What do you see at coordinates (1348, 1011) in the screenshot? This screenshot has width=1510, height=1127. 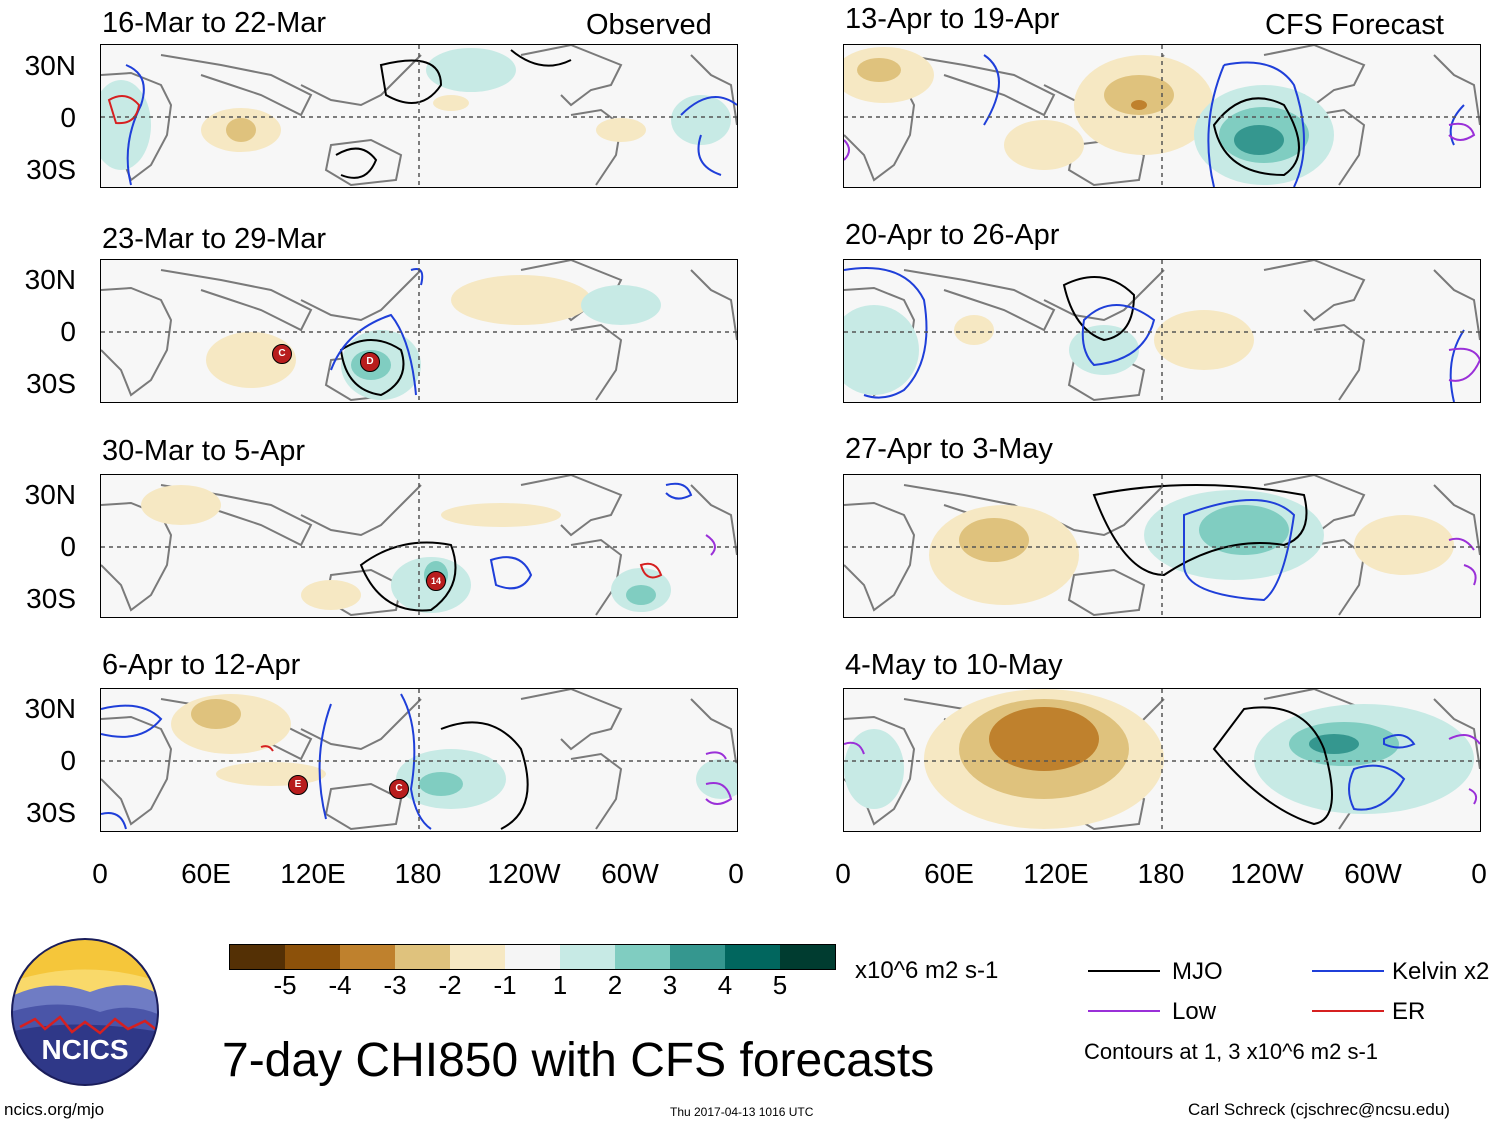 I see `legend-line-er` at bounding box center [1348, 1011].